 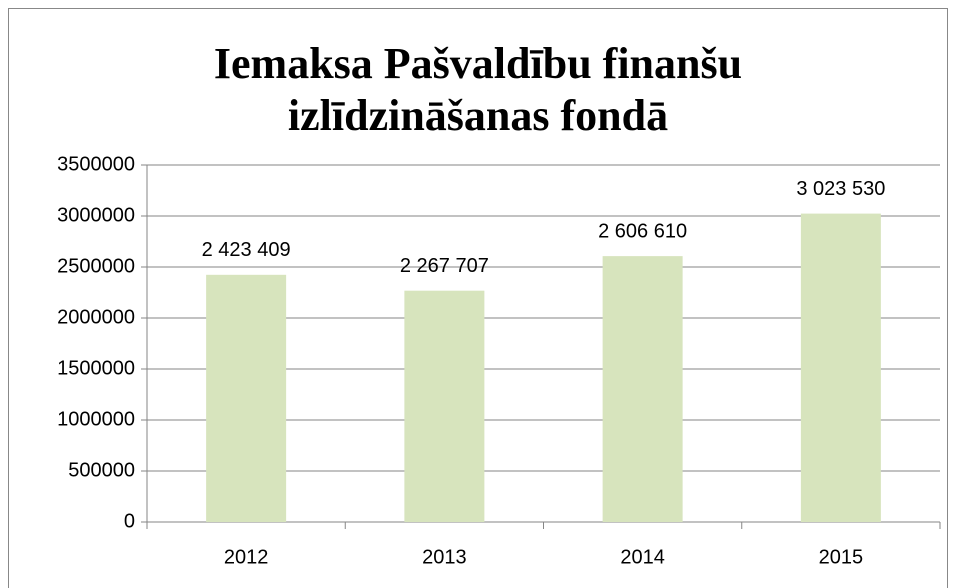 What do you see at coordinates (129, 521) in the screenshot?
I see `y-tick-label: 0` at bounding box center [129, 521].